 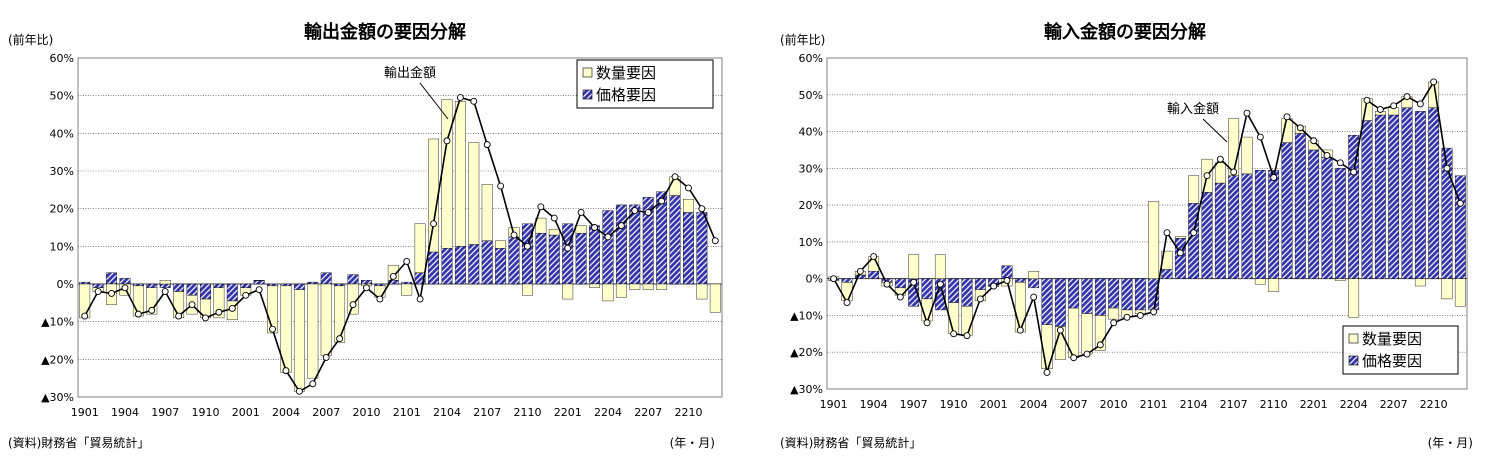 I want to click on y-tick-label: ▲20%, so click(x=57, y=359).